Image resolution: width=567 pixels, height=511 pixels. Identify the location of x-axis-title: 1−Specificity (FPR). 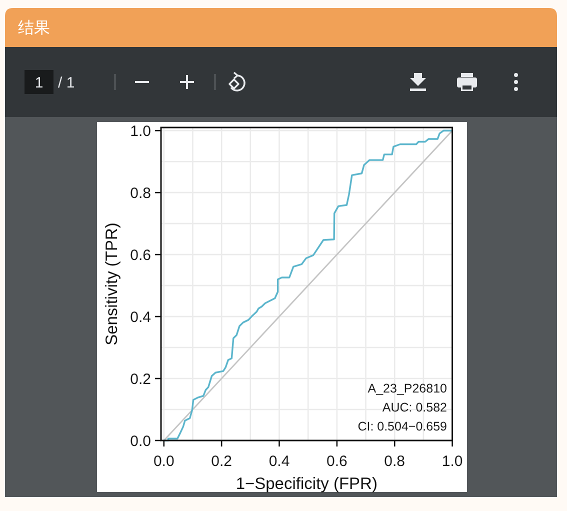
(307, 484).